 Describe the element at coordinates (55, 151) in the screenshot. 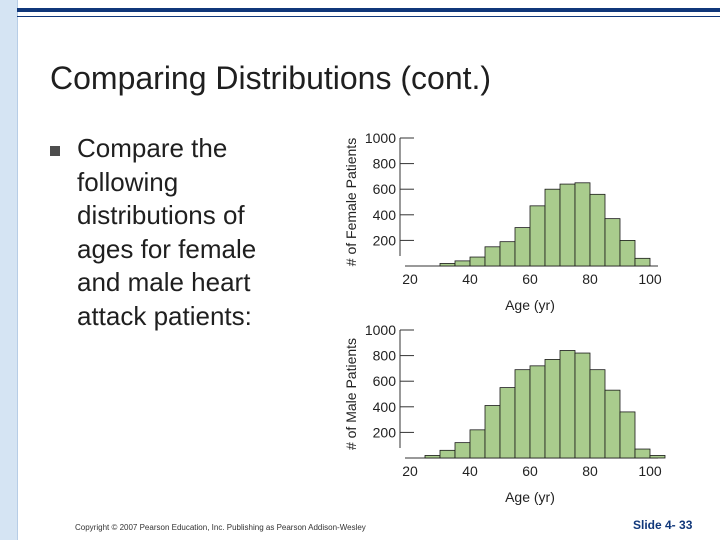

I see `bullet-square-icon` at that location.